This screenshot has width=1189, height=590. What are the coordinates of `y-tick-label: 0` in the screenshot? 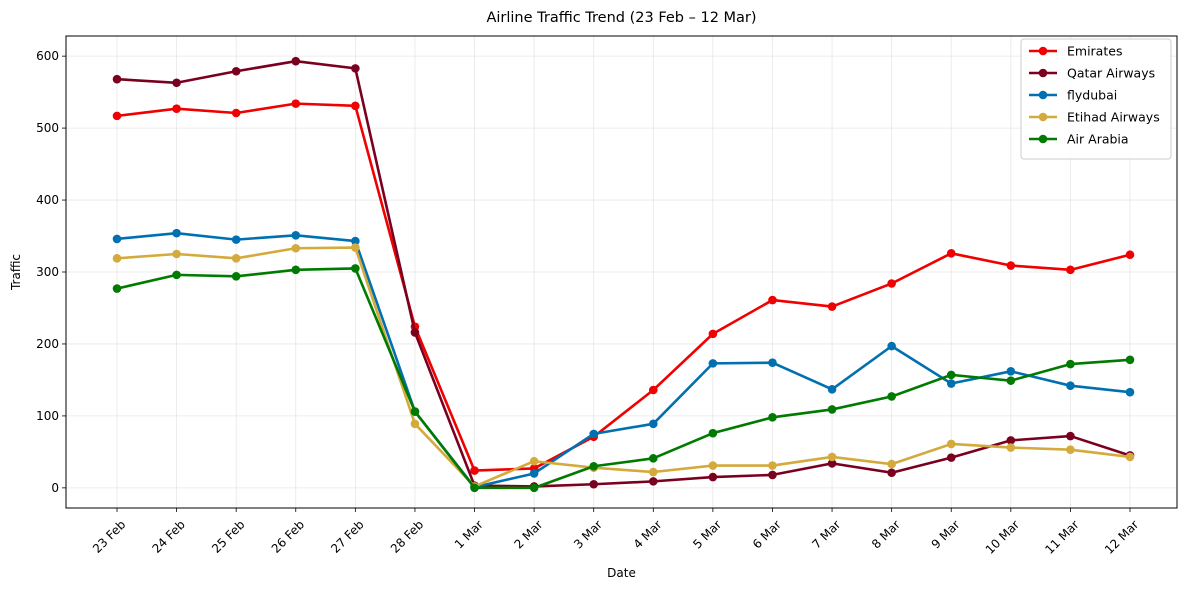 It's located at (55, 488).